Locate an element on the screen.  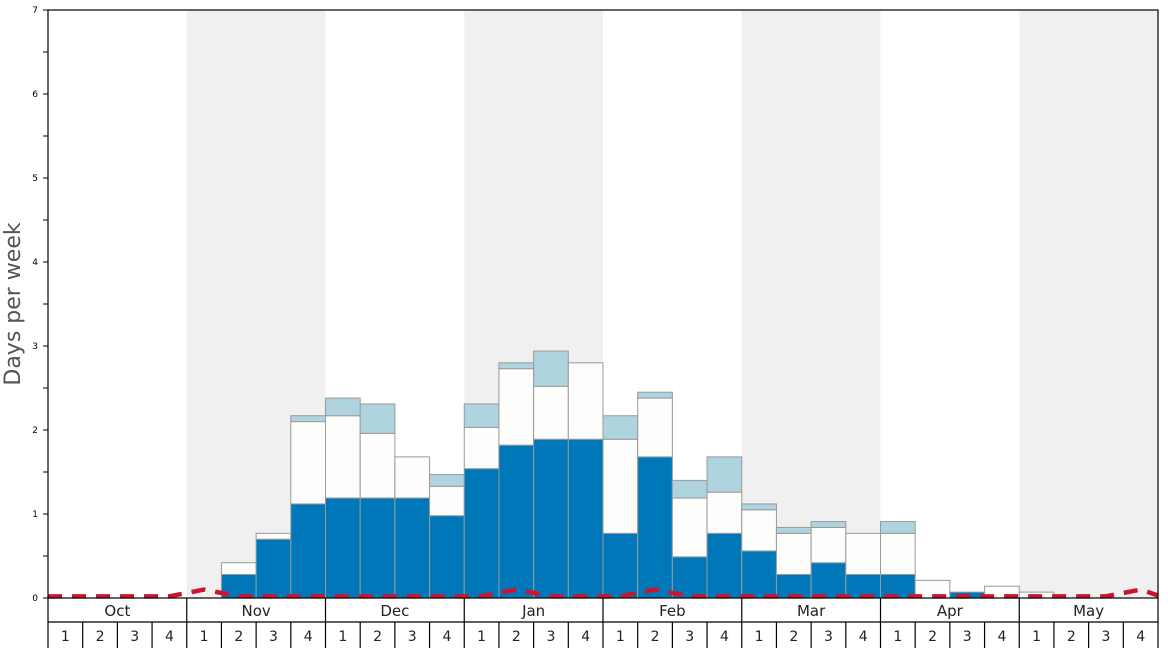
y-tick-label: 7 is located at coordinates (35, 11).